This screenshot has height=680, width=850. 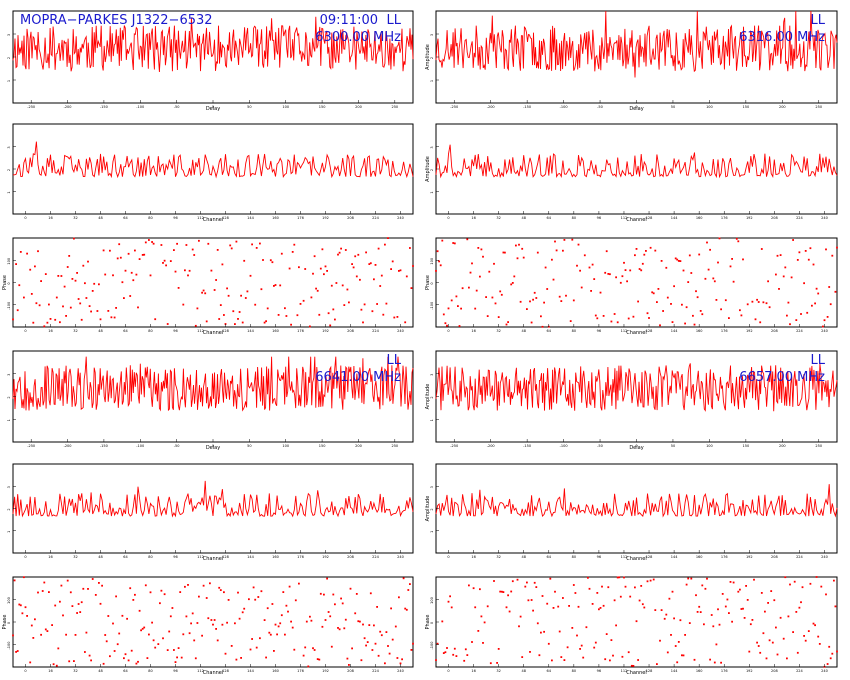 What do you see at coordinates (428, 57) in the screenshot?
I see `y-axis-label: Amplitude` at bounding box center [428, 57].